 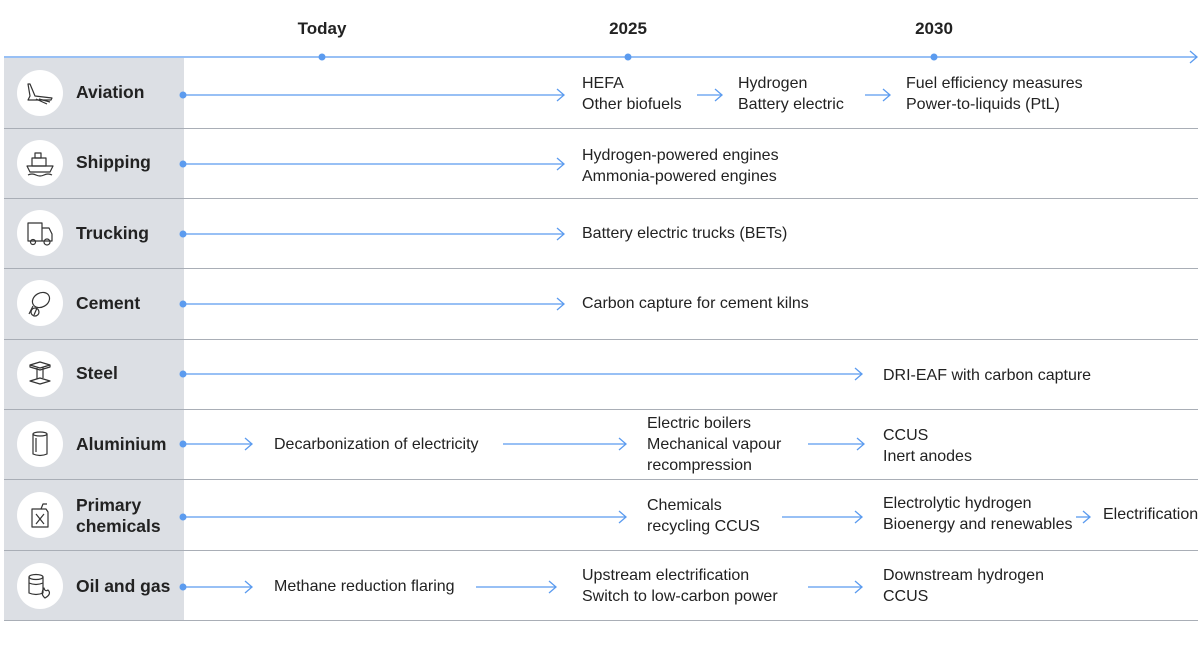 What do you see at coordinates (927, 456) in the screenshot?
I see `cell-line: Inert anodes` at bounding box center [927, 456].